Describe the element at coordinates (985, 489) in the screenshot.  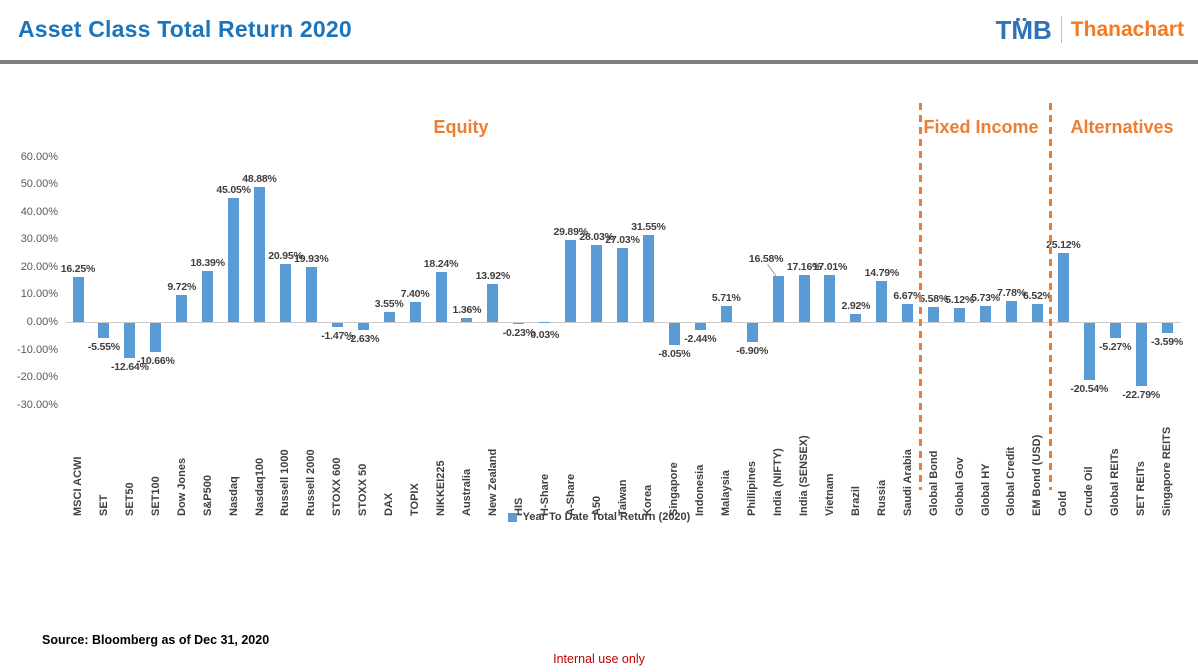
I see `x-axis-label-text: Global HY` at that location.